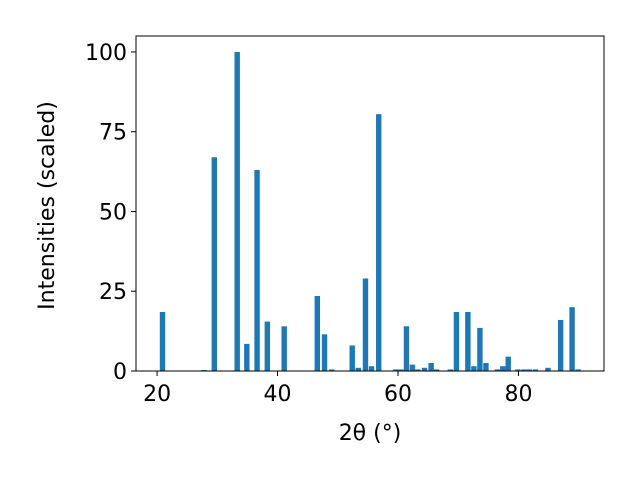  Describe the element at coordinates (113, 292) in the screenshot. I see `y-tick-label: 25` at that location.